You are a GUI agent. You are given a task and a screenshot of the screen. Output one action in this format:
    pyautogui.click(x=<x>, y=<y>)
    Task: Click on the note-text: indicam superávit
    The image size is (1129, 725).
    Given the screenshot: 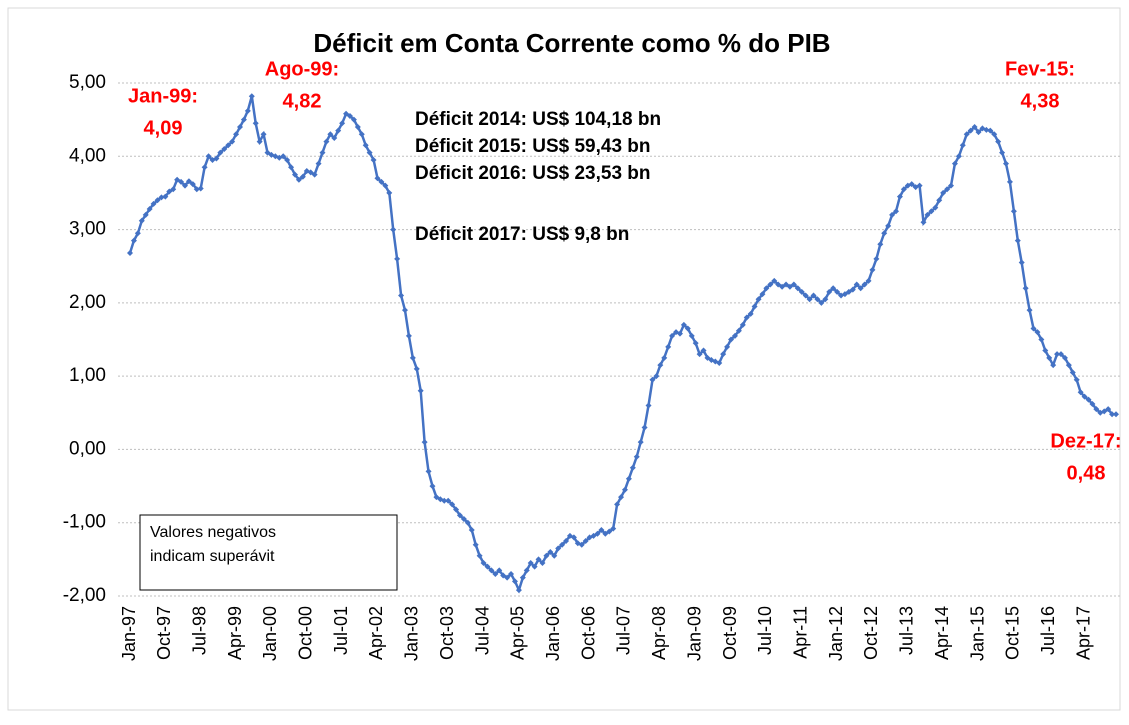 What is the action you would take?
    pyautogui.click(x=212, y=556)
    